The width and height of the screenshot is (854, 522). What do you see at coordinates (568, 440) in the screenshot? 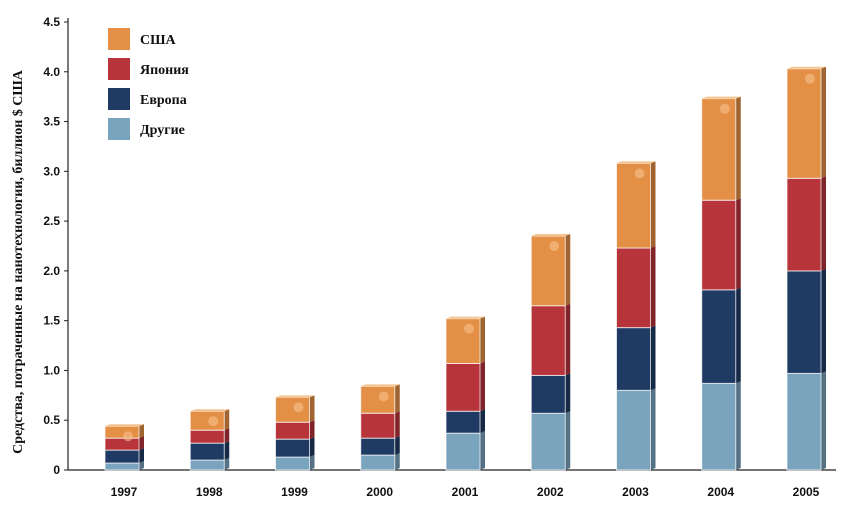
I see `bar-side-2002-Другие` at bounding box center [568, 440].